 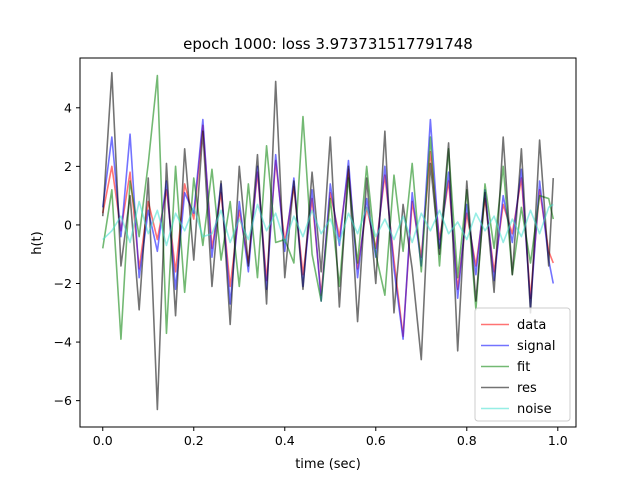 What do you see at coordinates (523, 367) in the screenshot?
I see `legend-label-fit: fit` at bounding box center [523, 367].